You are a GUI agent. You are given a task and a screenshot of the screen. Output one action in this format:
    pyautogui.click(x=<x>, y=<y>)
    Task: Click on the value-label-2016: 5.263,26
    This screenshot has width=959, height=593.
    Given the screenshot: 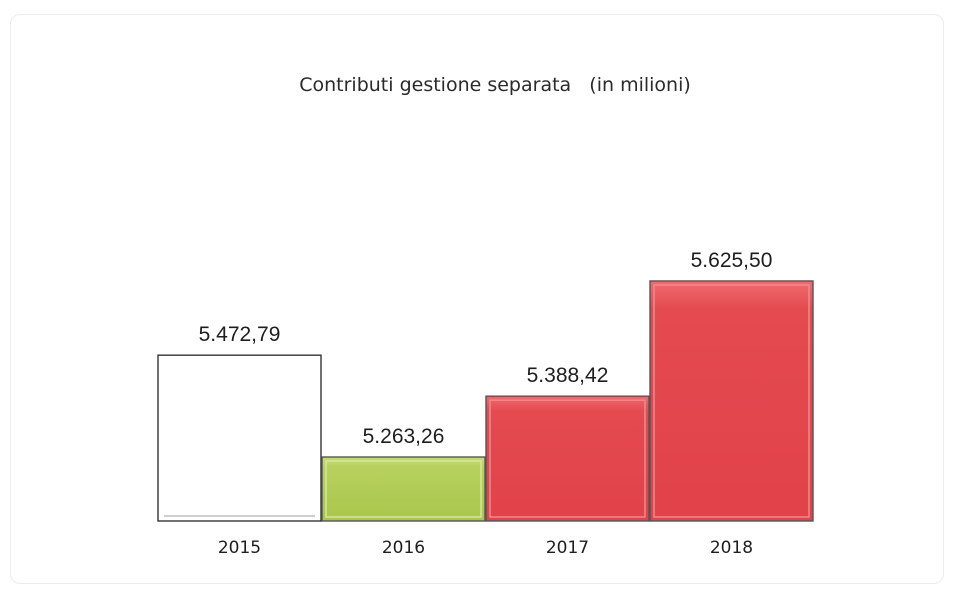 What is the action you would take?
    pyautogui.click(x=404, y=436)
    